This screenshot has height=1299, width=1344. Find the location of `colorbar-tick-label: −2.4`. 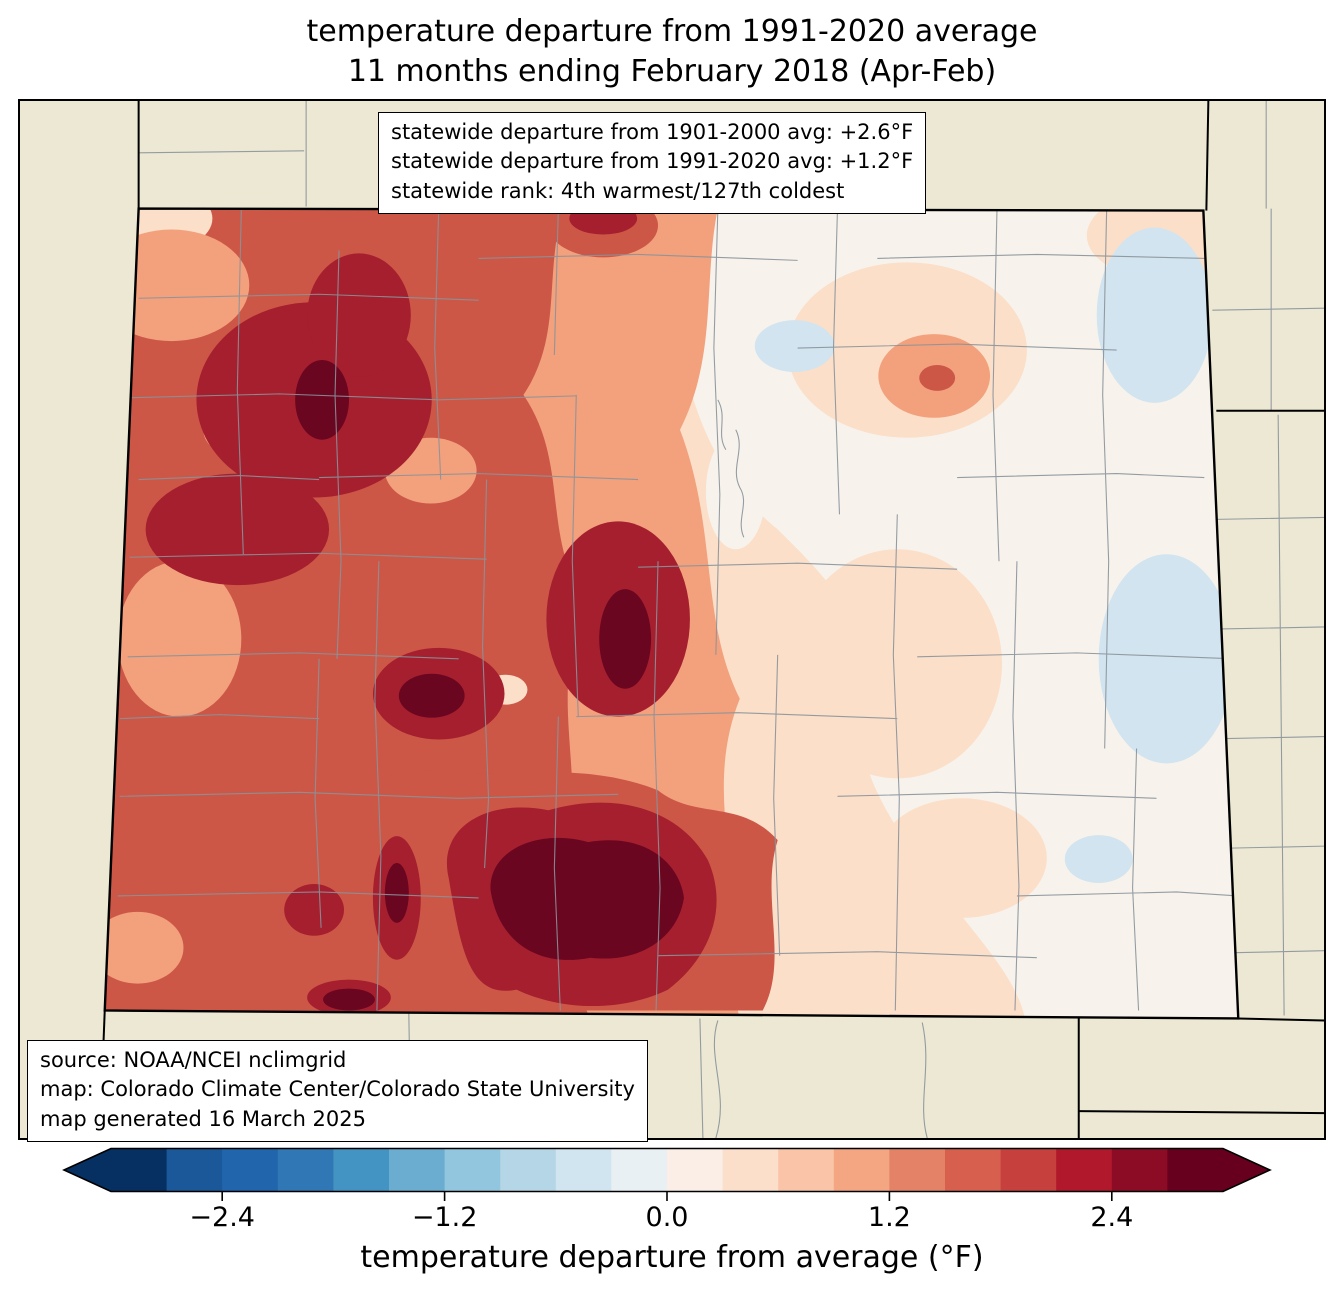

colorbar-tick-label: −2.4 is located at coordinates (222, 1217).